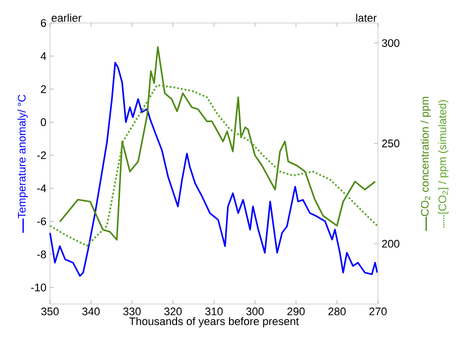 The width and height of the screenshot is (457, 342). I want to click on y2-axis-title: CO$_{2}$ concentration / ppm, so click(425, 156).